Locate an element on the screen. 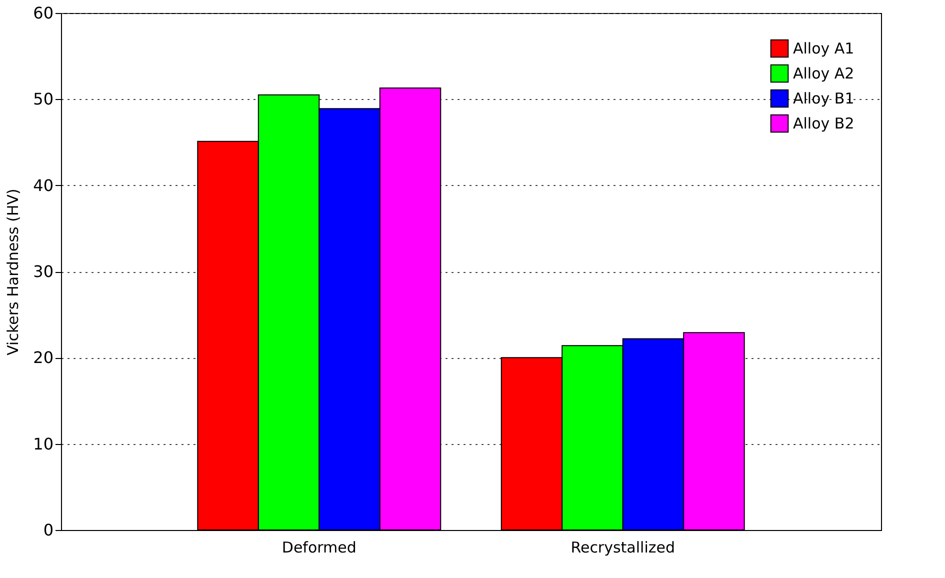 This screenshot has width=945, height=578. y-tick-label: 30 is located at coordinates (43, 271).